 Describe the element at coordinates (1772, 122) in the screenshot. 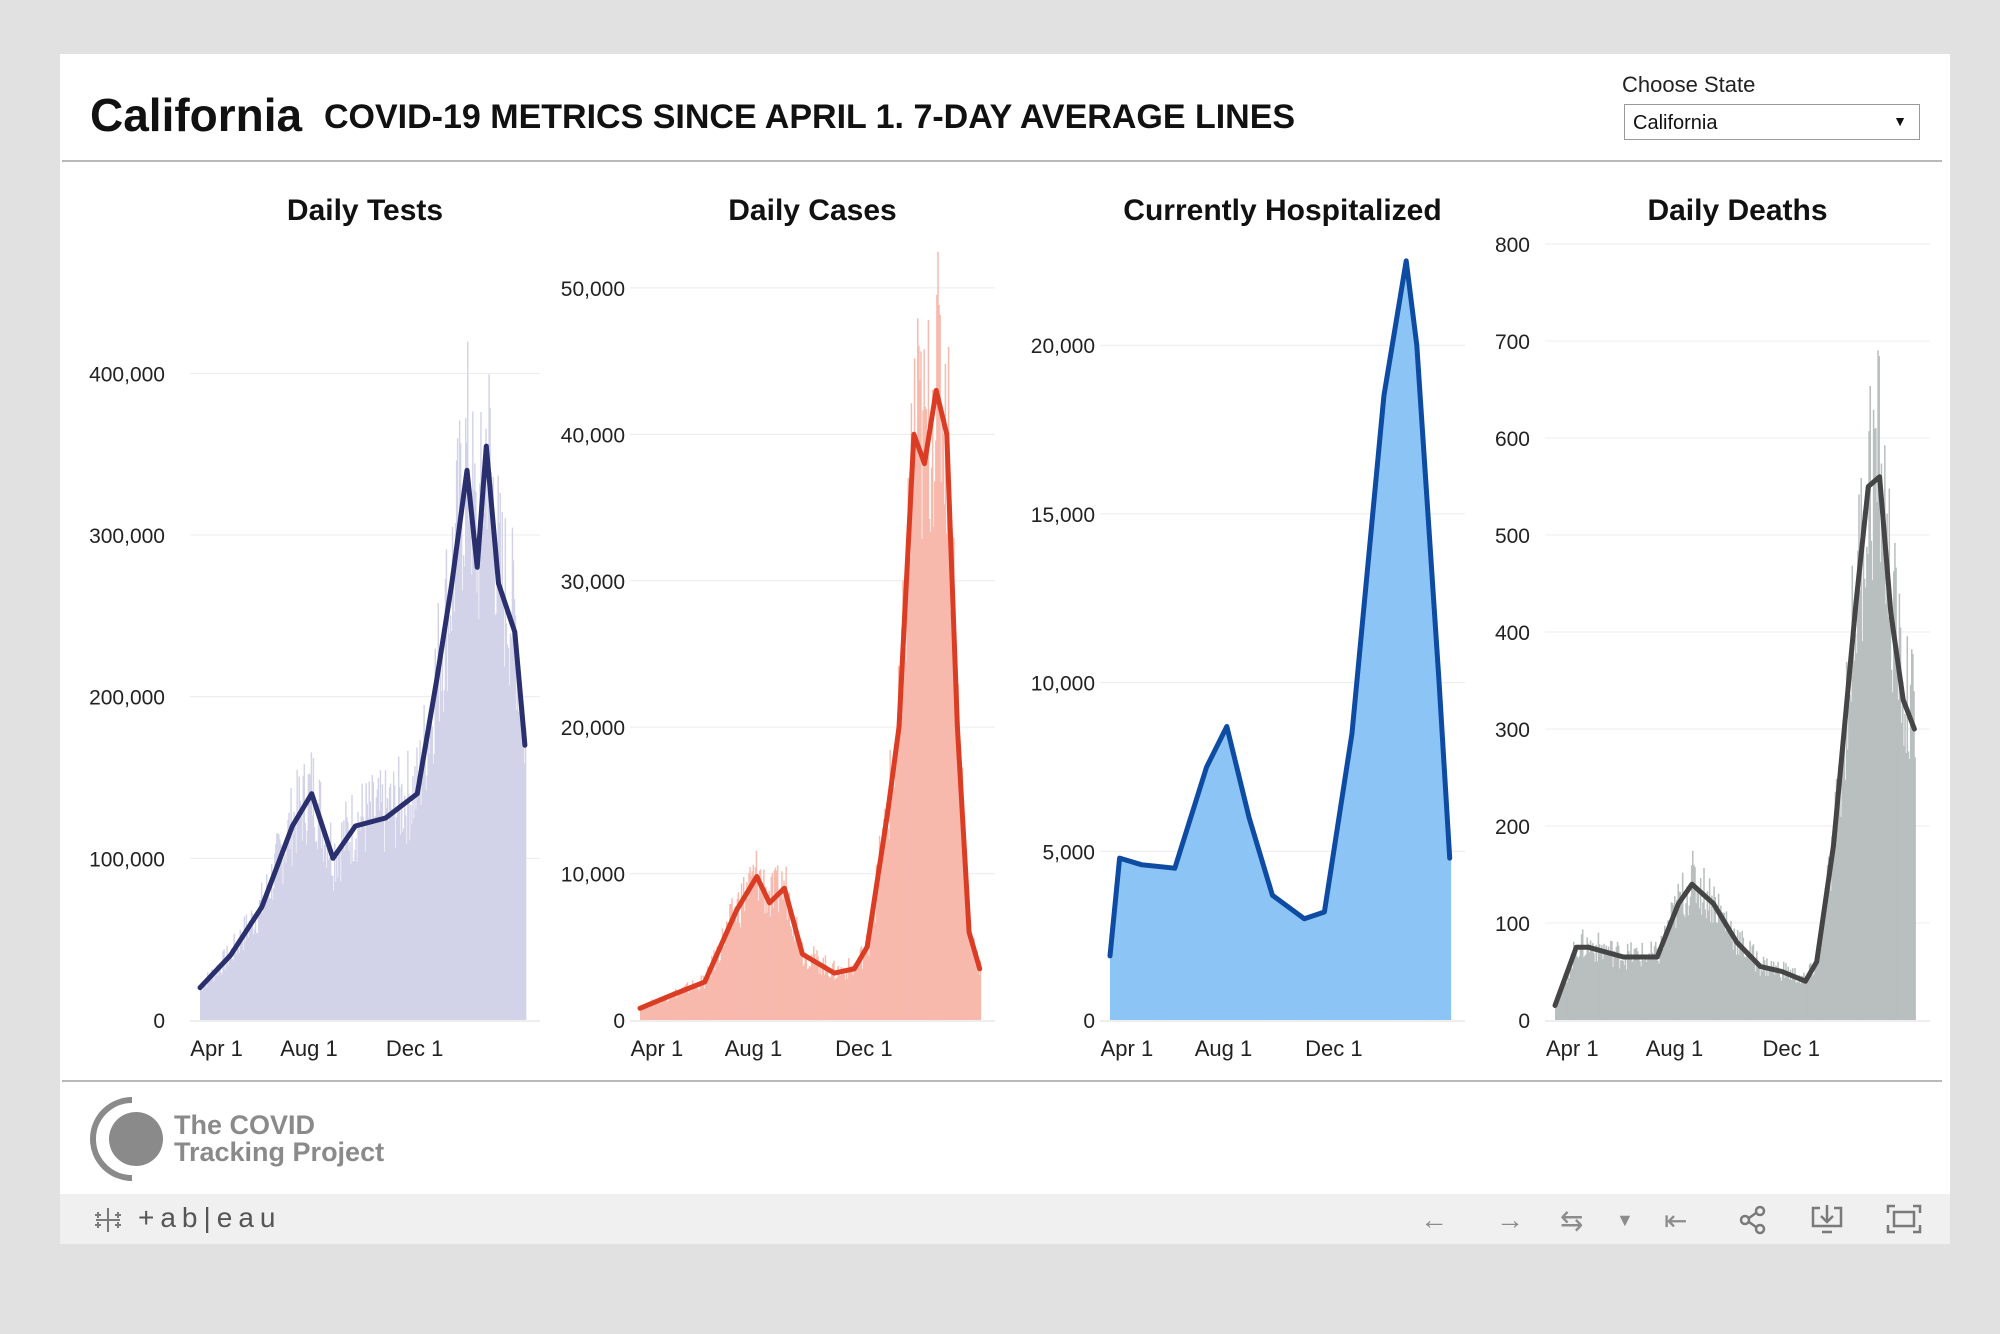

I see `state-select: California ▼` at that location.